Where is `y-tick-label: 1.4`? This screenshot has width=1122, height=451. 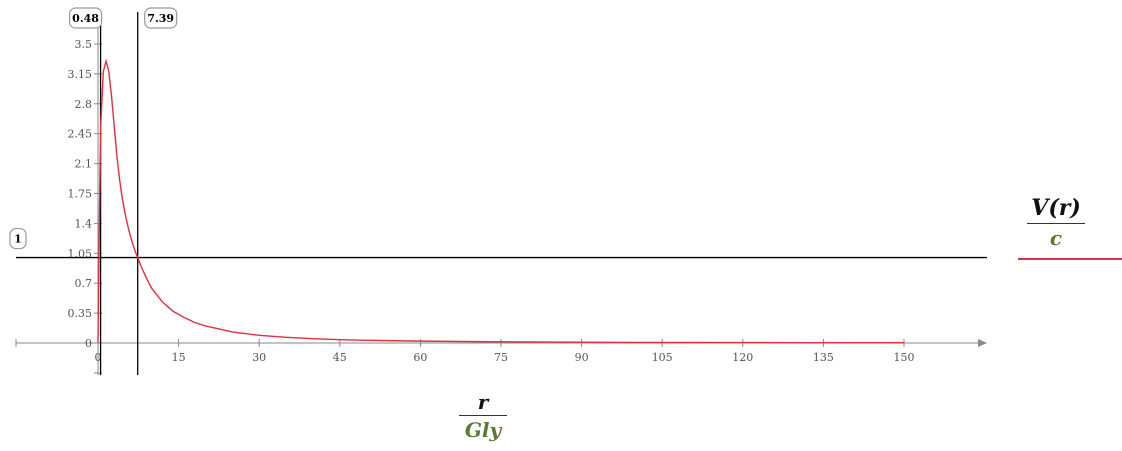 y-tick-label: 1.4 is located at coordinates (84, 223).